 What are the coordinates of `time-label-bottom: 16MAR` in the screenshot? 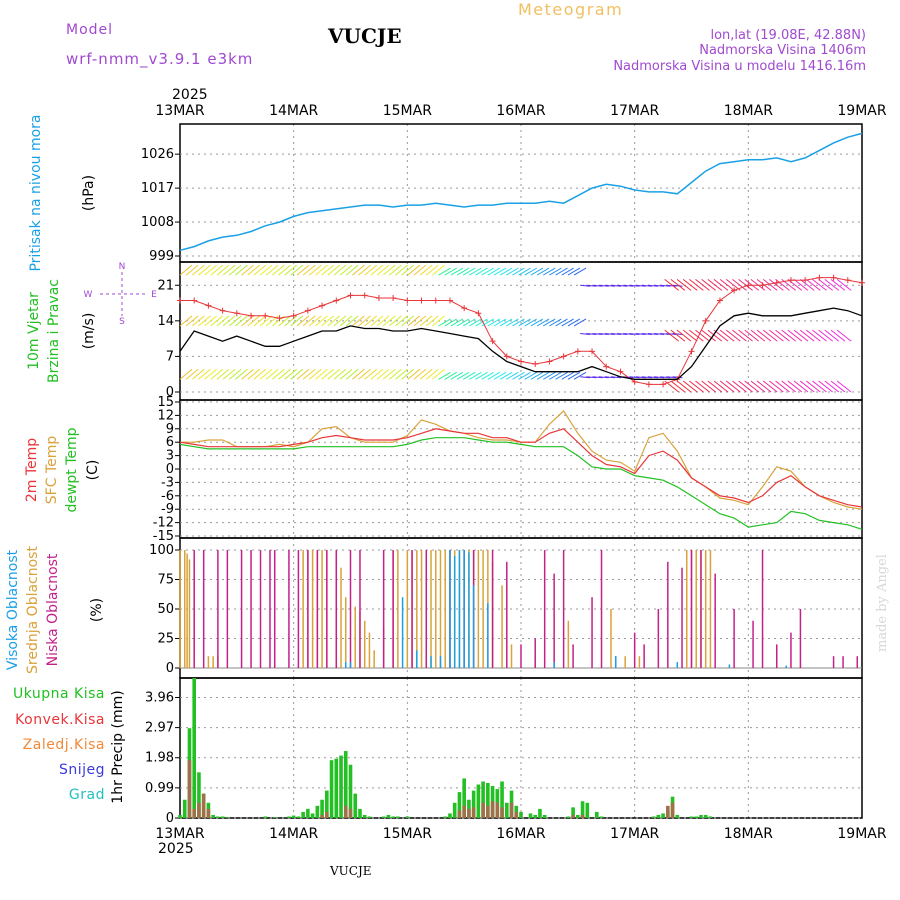 It's located at (520, 834).